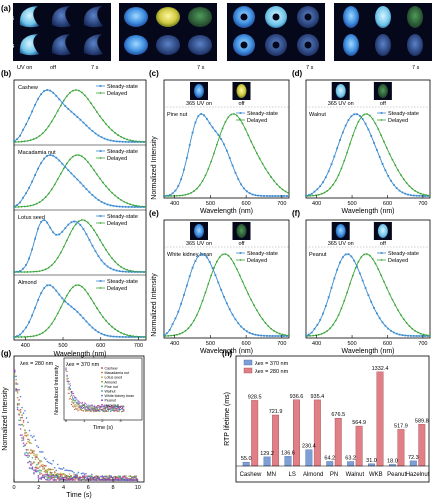 This screenshot has width=432, height=500. Describe the element at coordinates (262, 114) in the screenshot. I see `panel-c-legend-steady: Steady-state` at that location.